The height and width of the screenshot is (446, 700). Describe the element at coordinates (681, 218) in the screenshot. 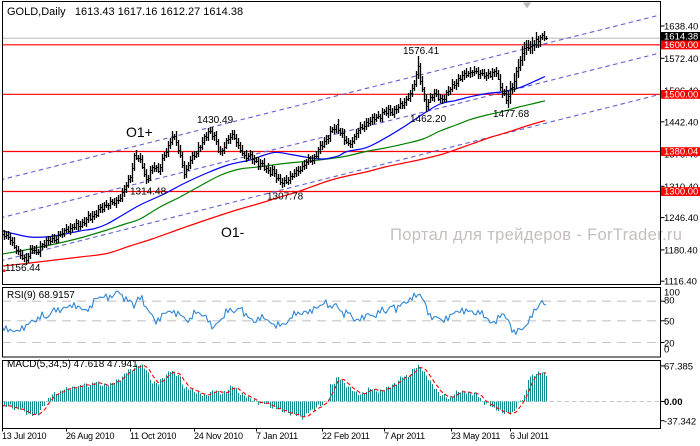

I see `svg-text: 1246.40` at that location.